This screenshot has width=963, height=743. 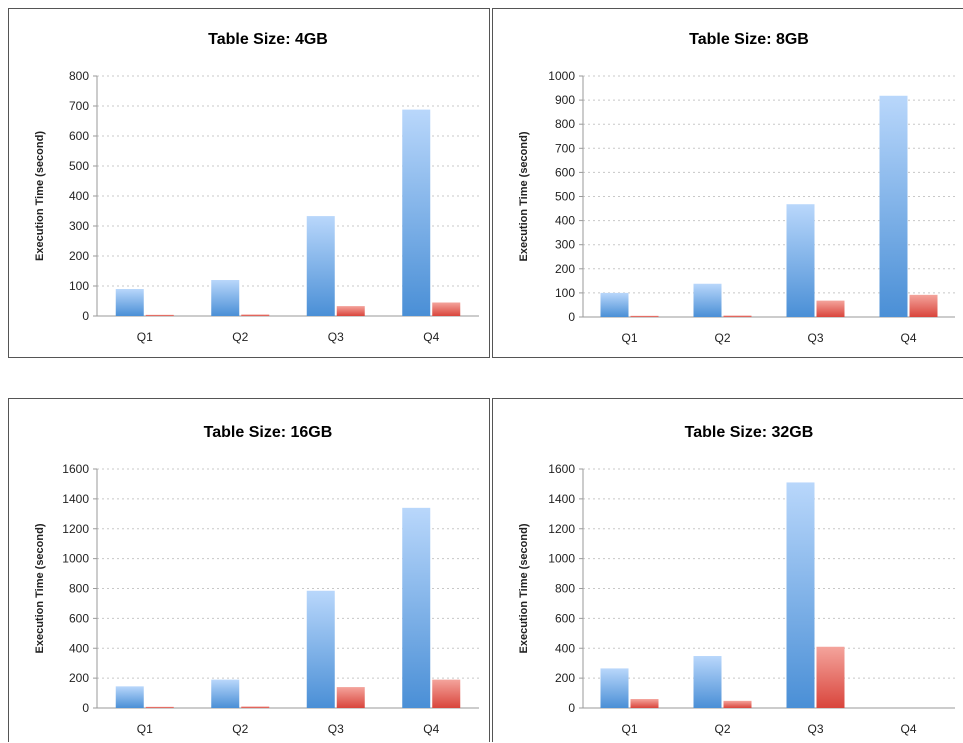 I want to click on chart-title: Table Size: 16GB, so click(x=268, y=432).